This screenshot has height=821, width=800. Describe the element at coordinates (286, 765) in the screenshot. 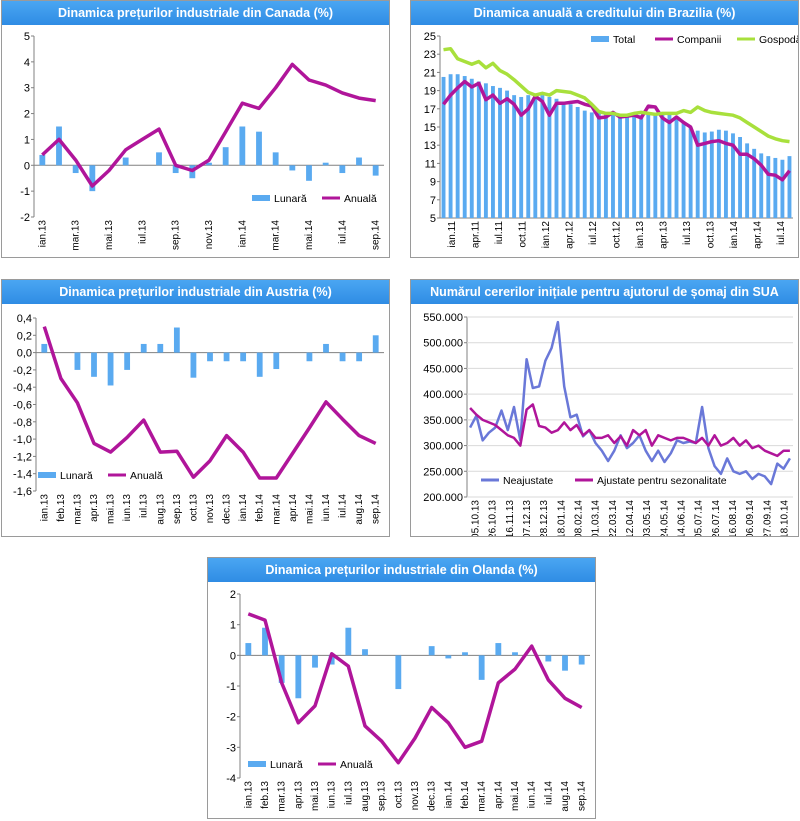

I see `legend-label: Lunară` at that location.